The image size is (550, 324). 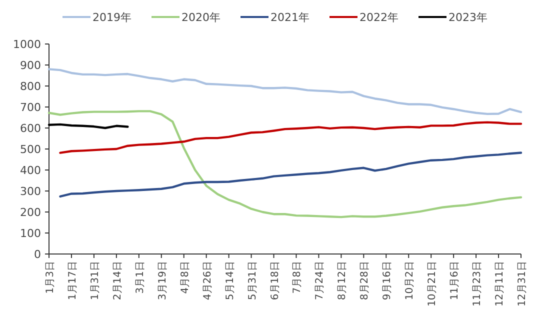 What do you see at coordinates (365, 280) in the screenshot?
I see `x-tick-label: 8月28日` at bounding box center [365, 280].